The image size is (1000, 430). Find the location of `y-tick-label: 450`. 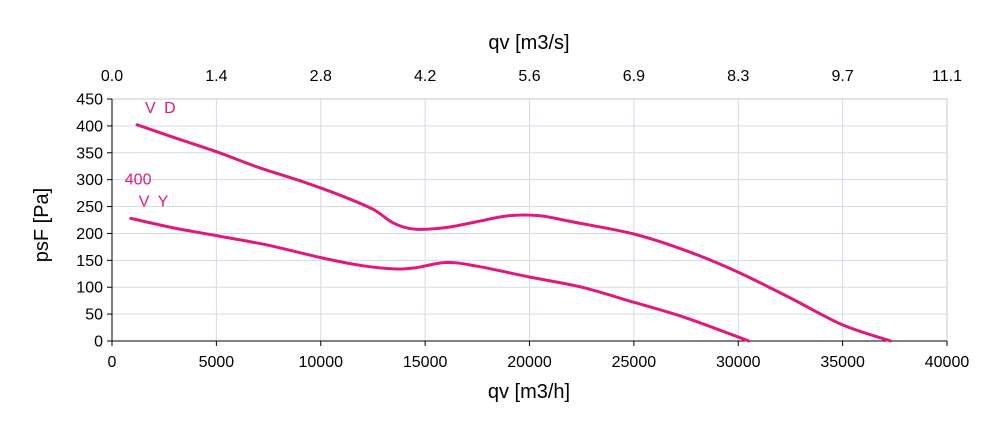

y-tick-label: 450 is located at coordinates (89, 100).